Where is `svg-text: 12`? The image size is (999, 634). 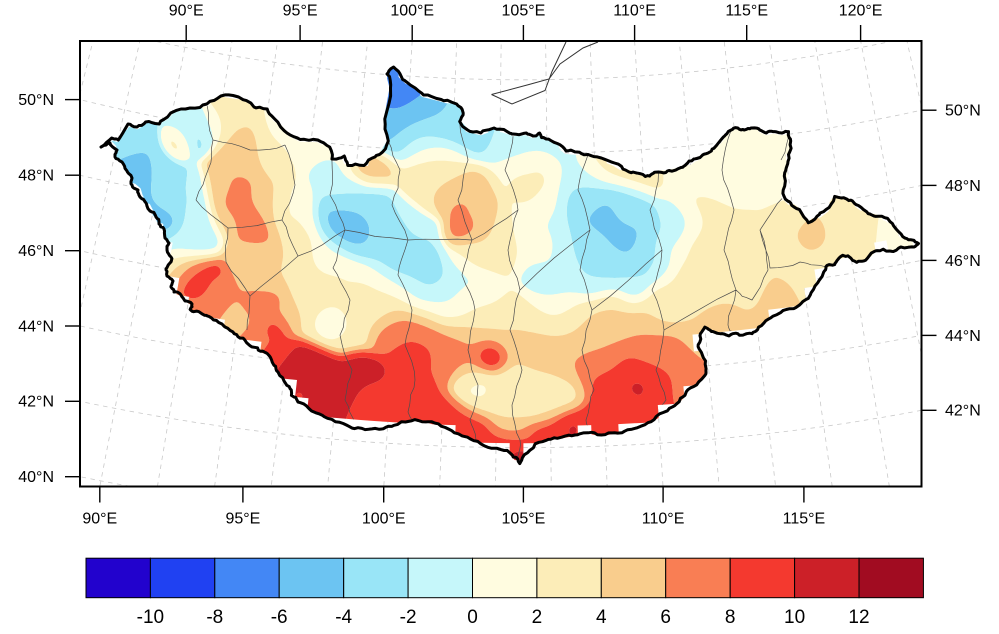 svg-text: 12 is located at coordinates (858, 617).